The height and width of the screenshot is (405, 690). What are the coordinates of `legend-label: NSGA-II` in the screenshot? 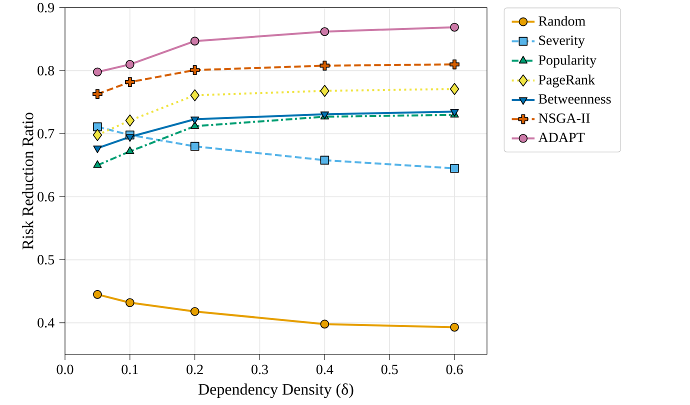 It's located at (564, 118).